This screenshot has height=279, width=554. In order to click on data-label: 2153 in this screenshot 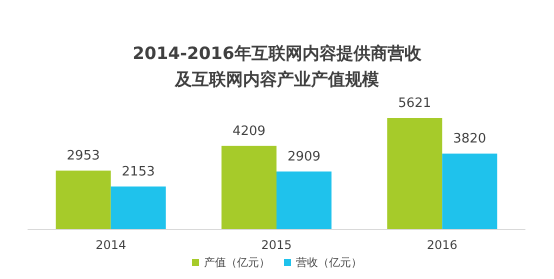, I will do `click(138, 172)`.